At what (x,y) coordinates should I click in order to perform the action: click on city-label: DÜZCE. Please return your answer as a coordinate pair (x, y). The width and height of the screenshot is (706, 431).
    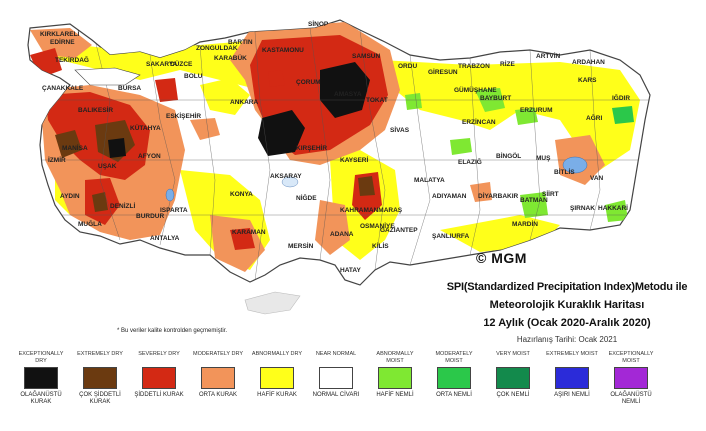
    Looking at the image, I should click on (181, 63).